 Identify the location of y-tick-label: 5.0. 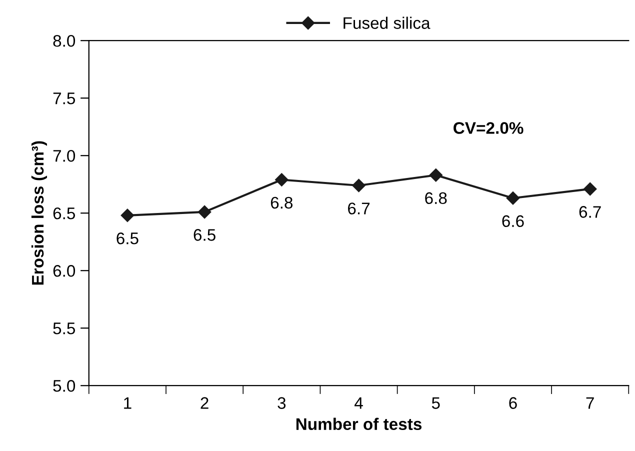
(64, 386).